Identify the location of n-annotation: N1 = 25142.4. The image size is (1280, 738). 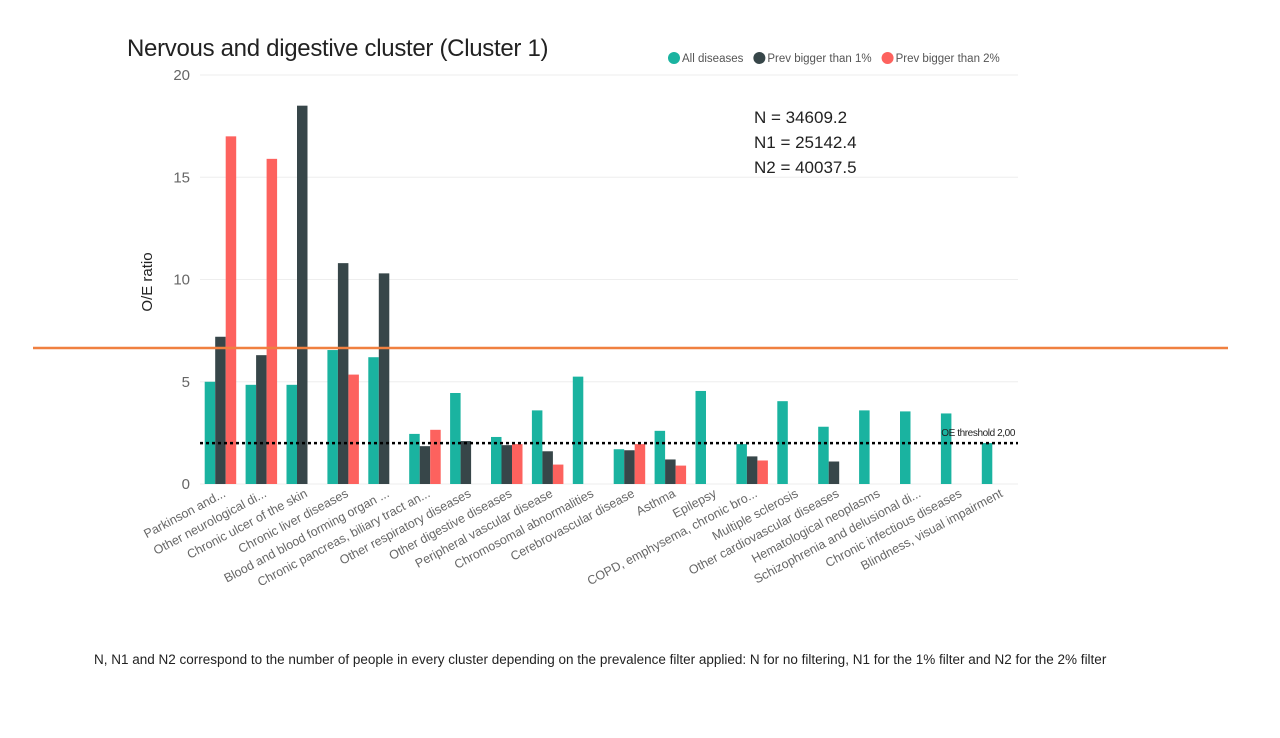
(805, 142).